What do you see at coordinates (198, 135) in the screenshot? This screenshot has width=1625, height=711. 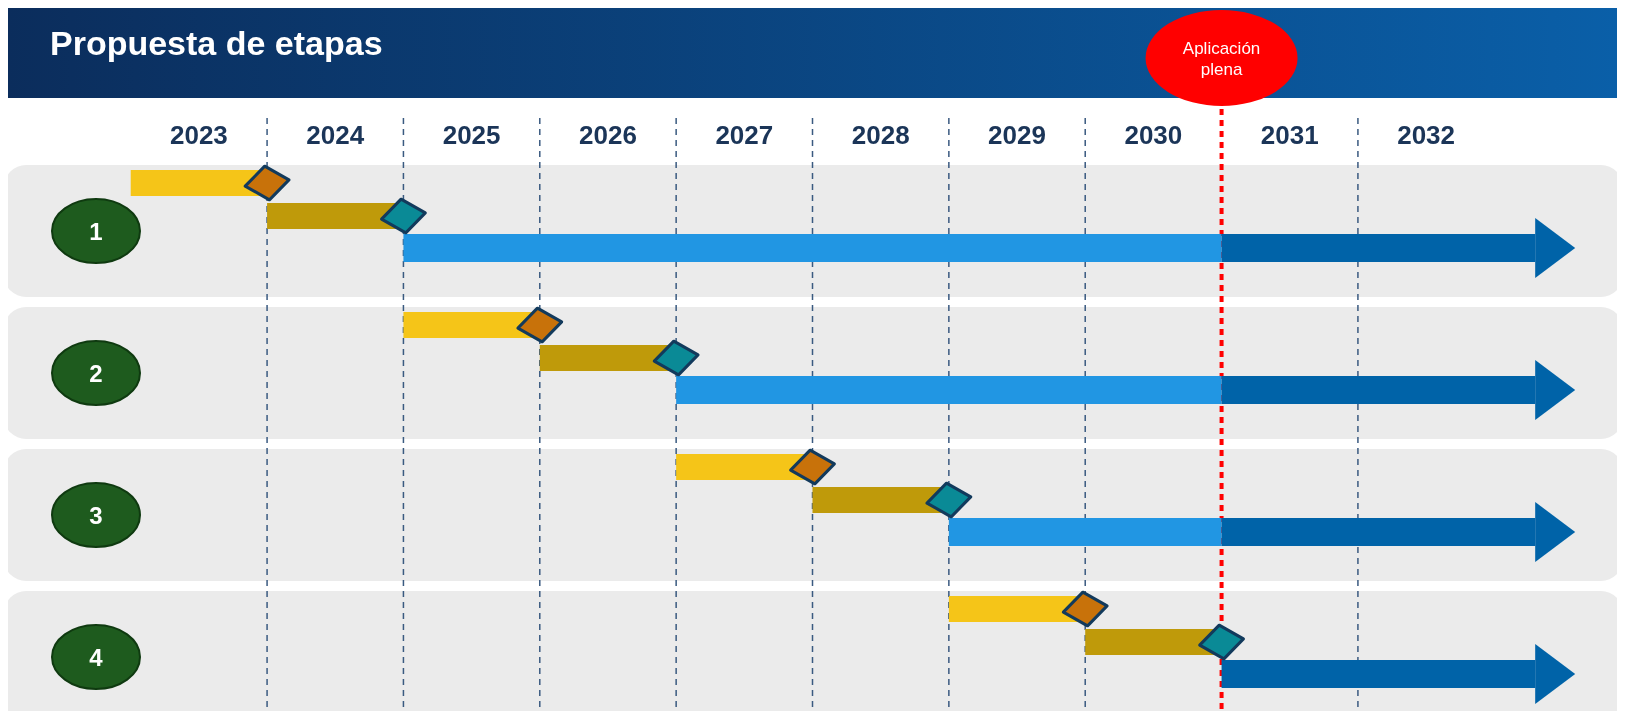 I see `x-tick-label: 2023` at bounding box center [198, 135].